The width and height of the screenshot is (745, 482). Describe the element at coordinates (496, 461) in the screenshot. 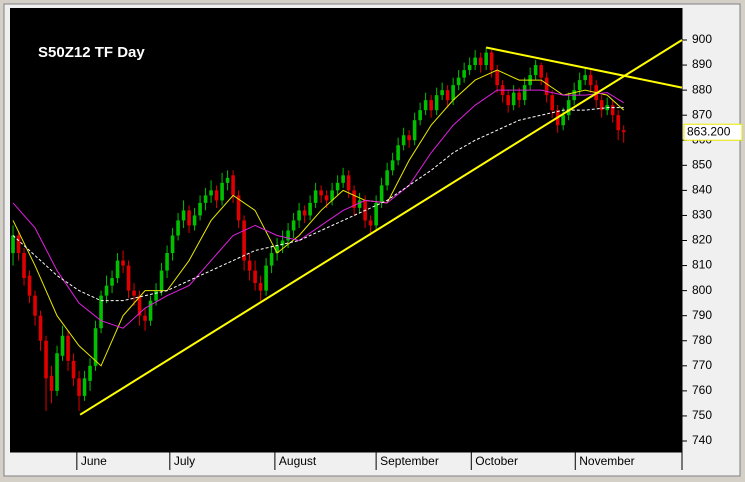

I see `x-tick-label: October` at that location.